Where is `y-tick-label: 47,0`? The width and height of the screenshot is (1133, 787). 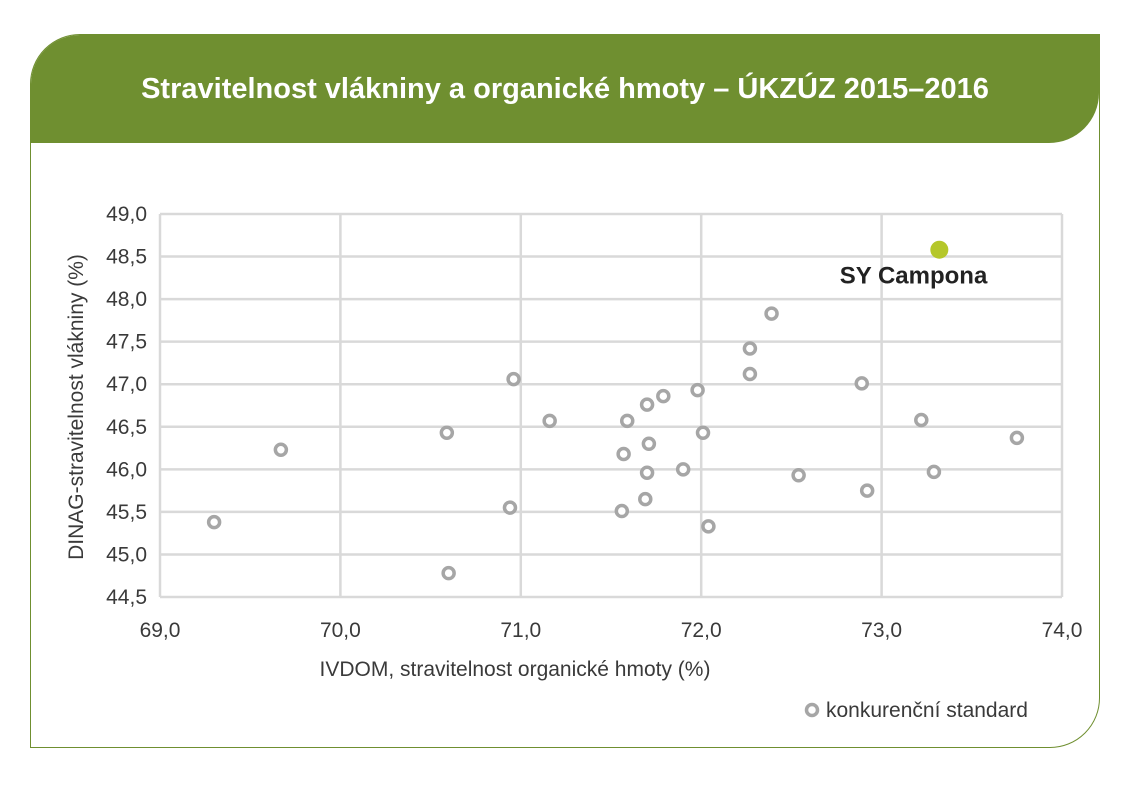
y-tick-label: 47,0 is located at coordinates (126, 384).